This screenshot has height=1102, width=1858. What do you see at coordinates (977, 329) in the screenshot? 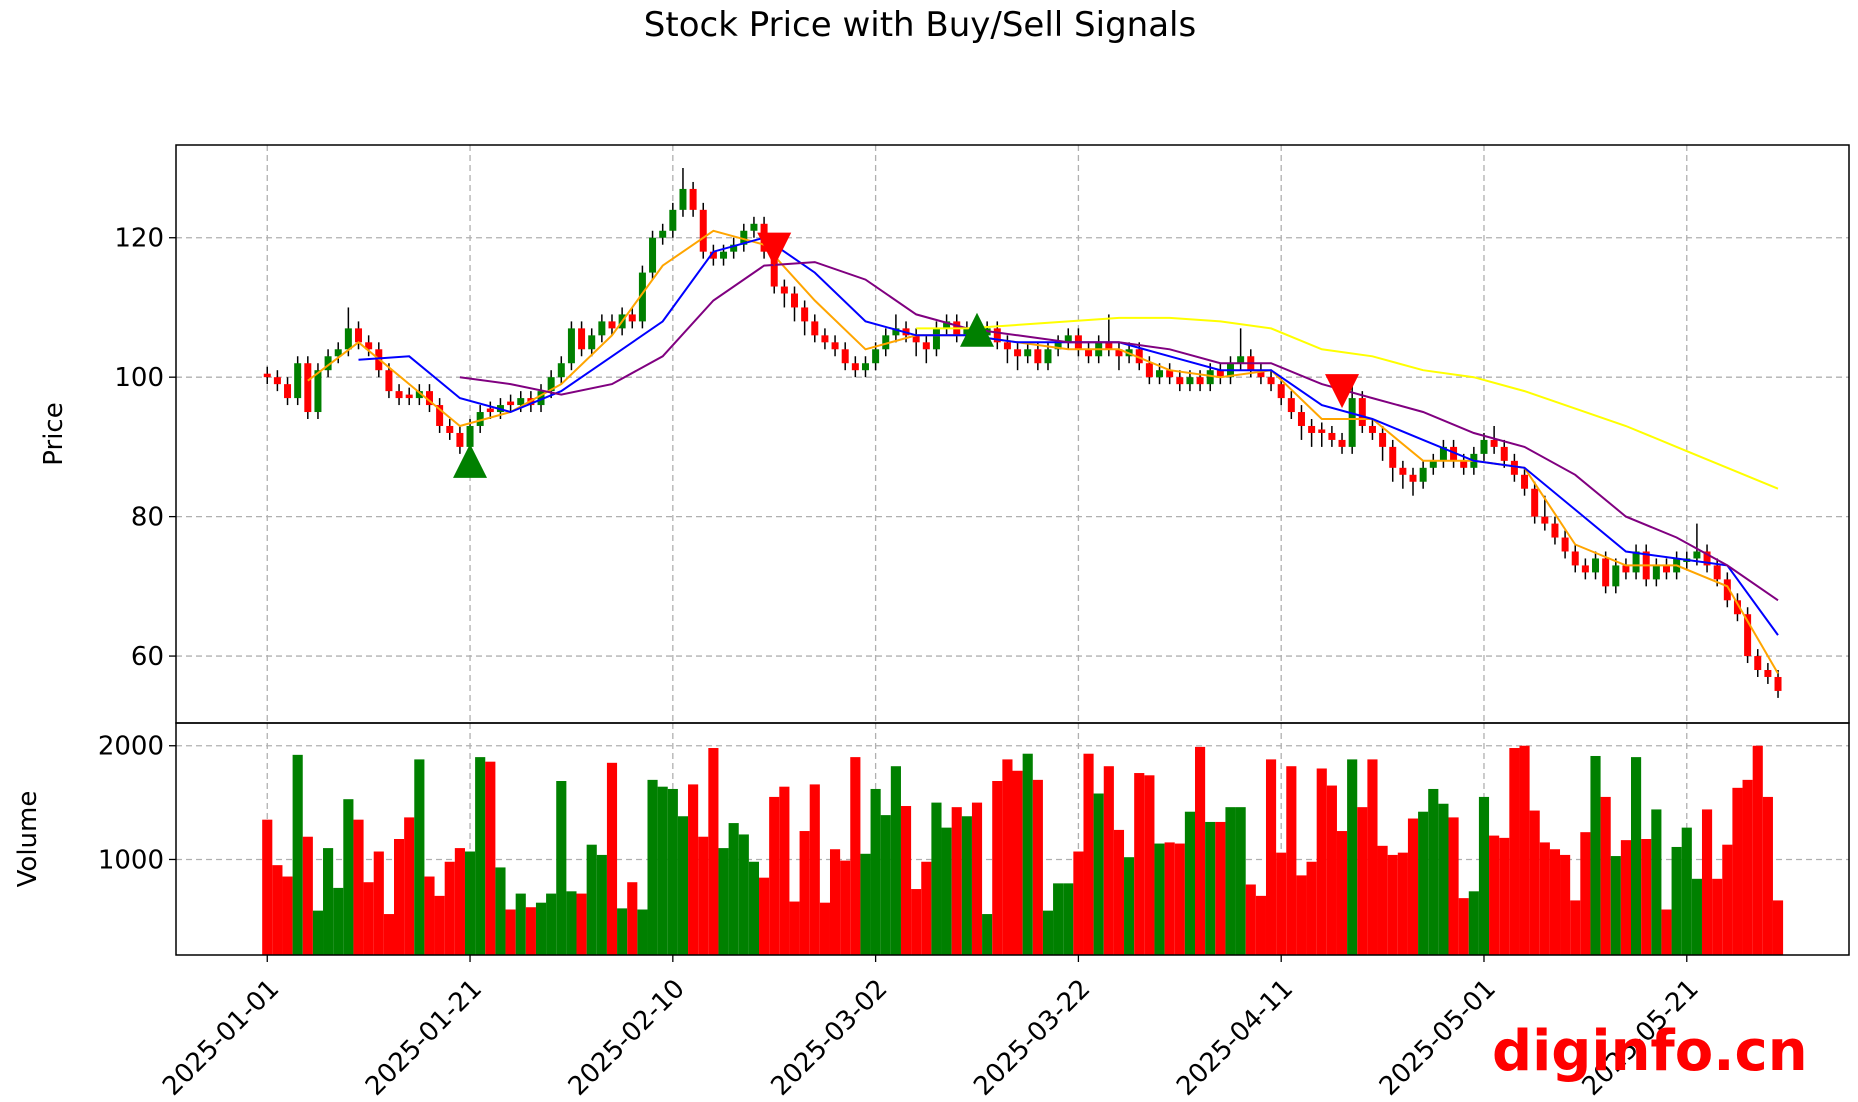
I see `buy-signal` at bounding box center [977, 329].